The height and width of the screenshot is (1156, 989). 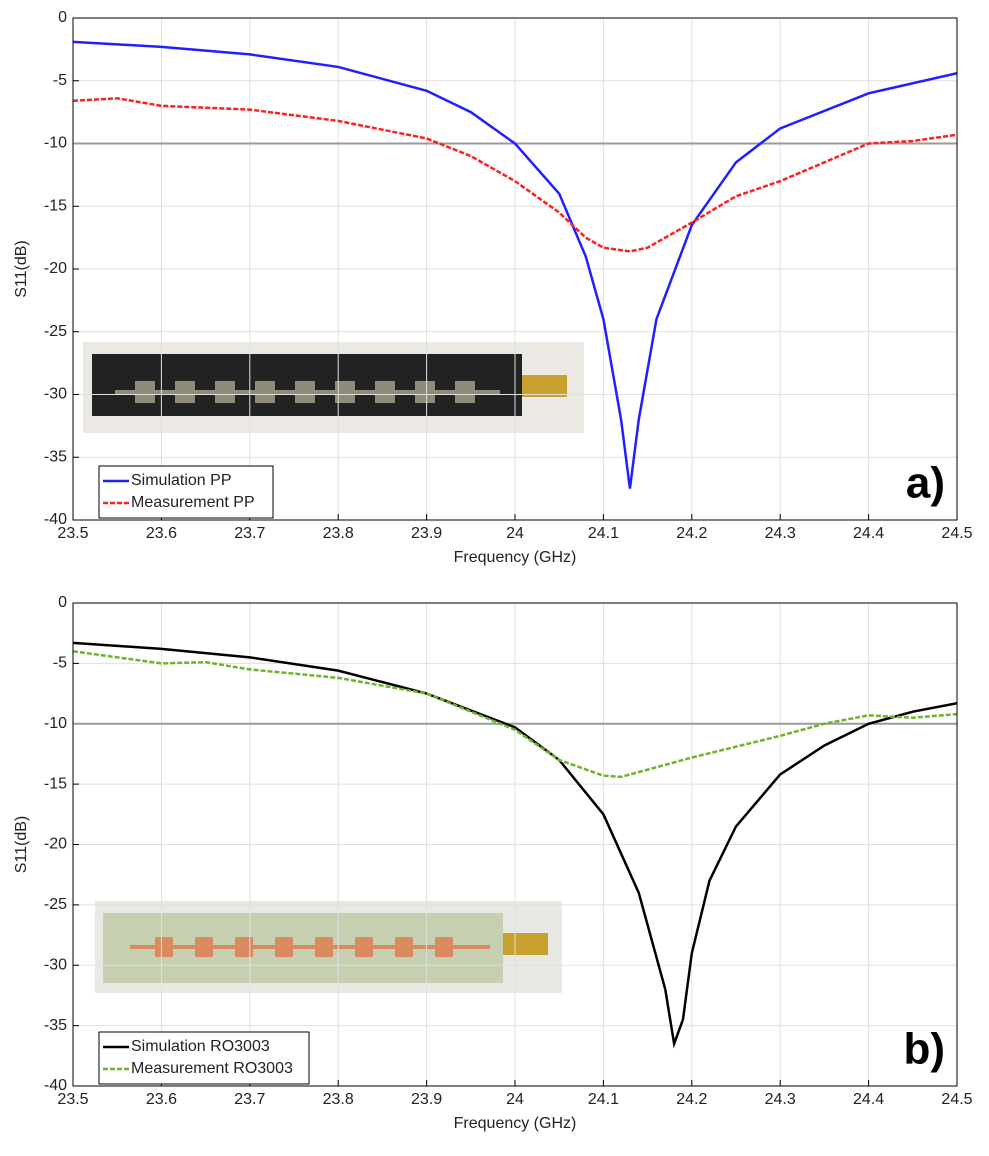 What do you see at coordinates (924, 1049) in the screenshot?
I see `panel-label: b)` at bounding box center [924, 1049].